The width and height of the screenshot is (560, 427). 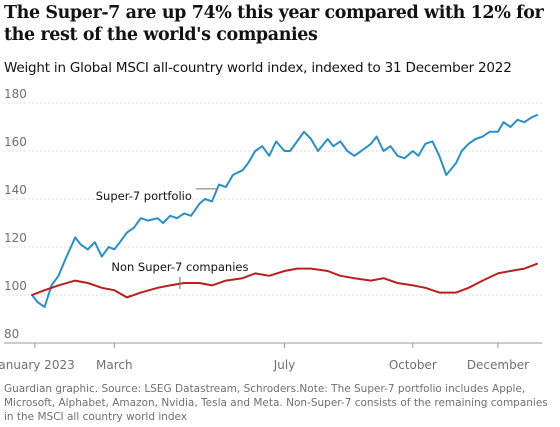 What do you see at coordinates (15, 238) in the screenshot?
I see `y-tick-label: 120` at bounding box center [15, 238].